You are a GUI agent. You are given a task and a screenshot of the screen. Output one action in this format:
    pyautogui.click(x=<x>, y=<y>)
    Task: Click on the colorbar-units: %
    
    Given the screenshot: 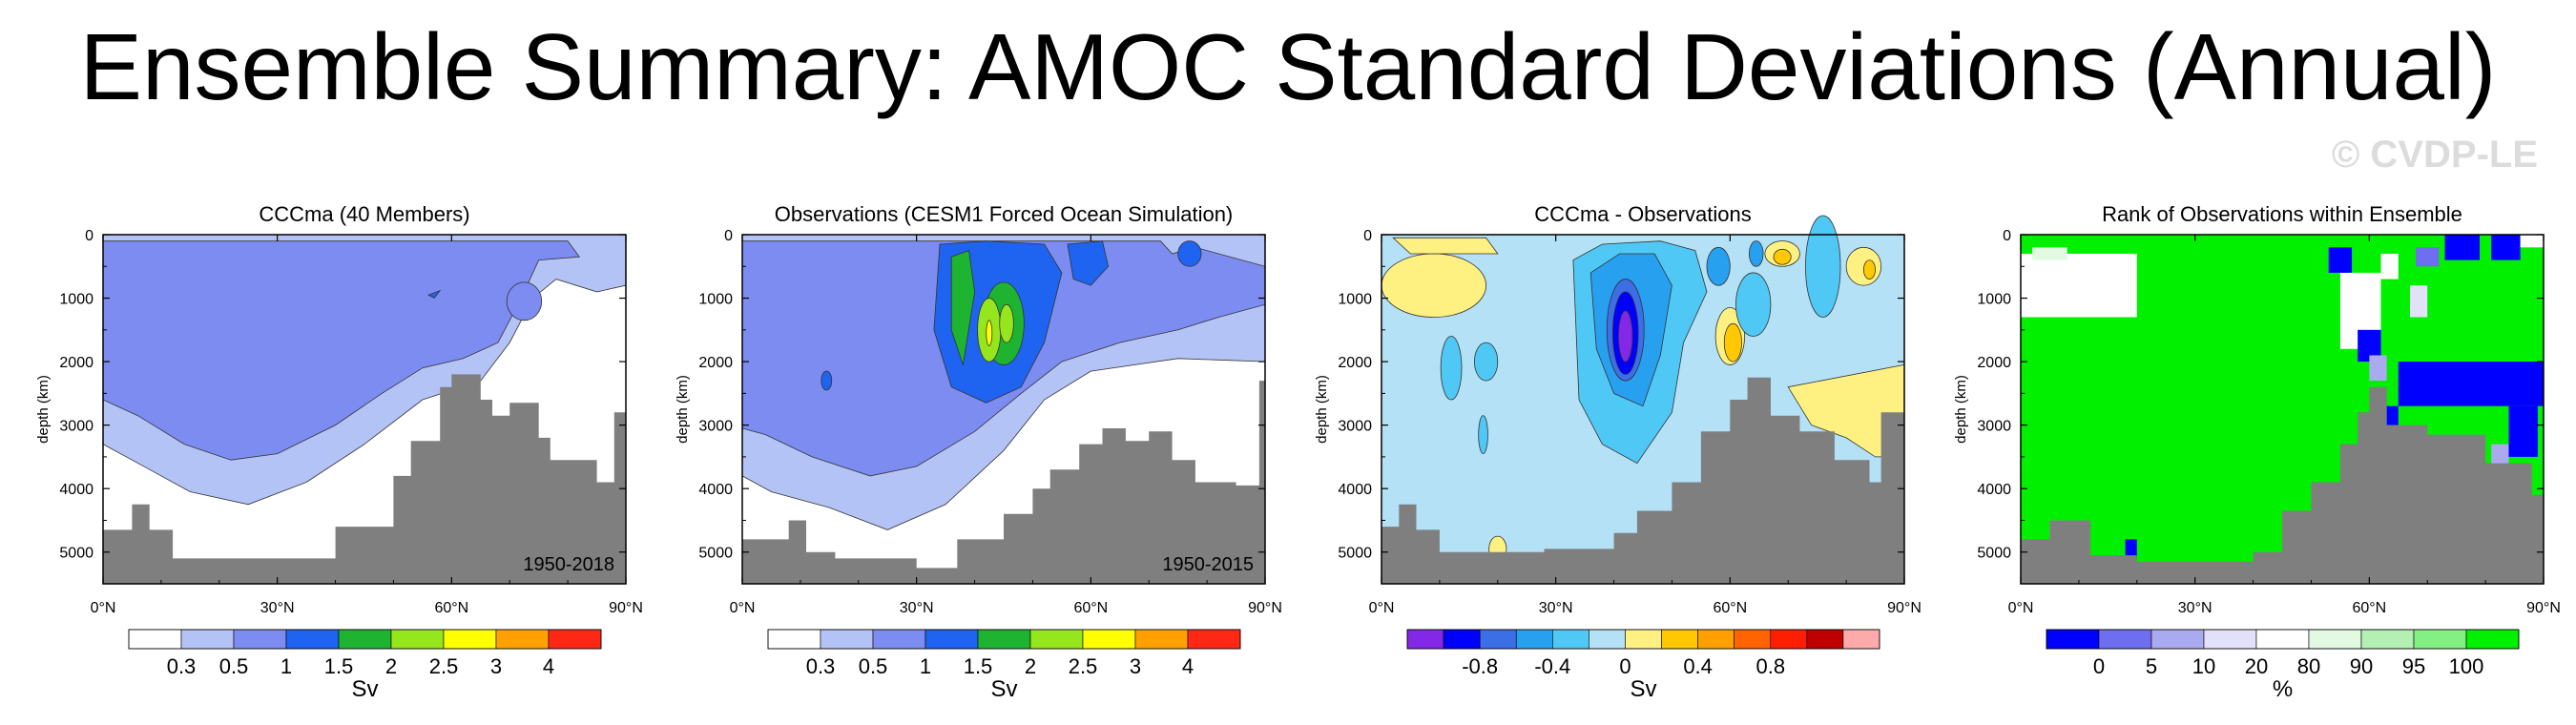 What is the action you would take?
    pyautogui.click(x=2283, y=689)
    